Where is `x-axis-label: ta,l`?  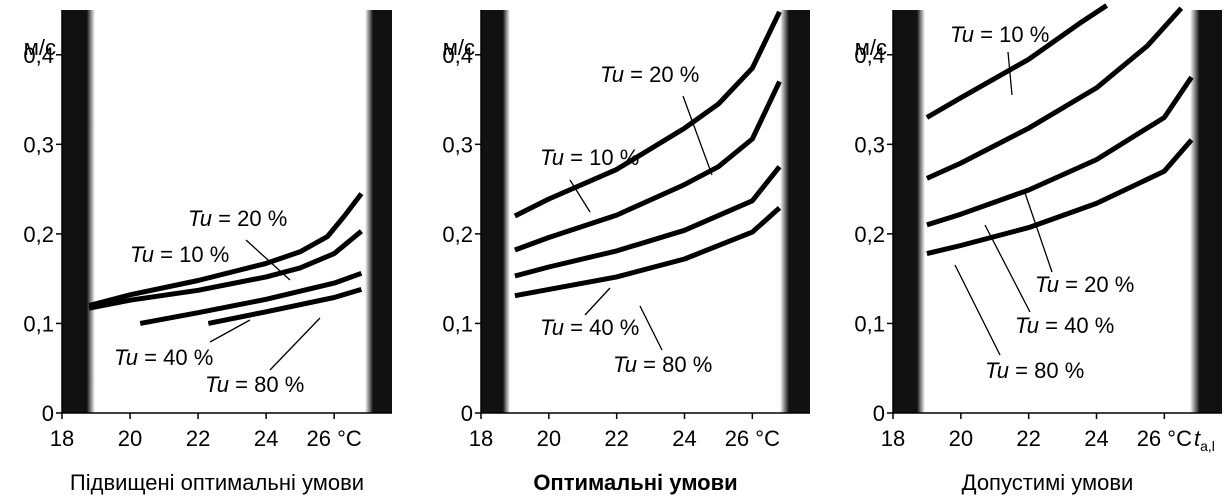 x-axis-label: ta,l is located at coordinates (1204, 440).